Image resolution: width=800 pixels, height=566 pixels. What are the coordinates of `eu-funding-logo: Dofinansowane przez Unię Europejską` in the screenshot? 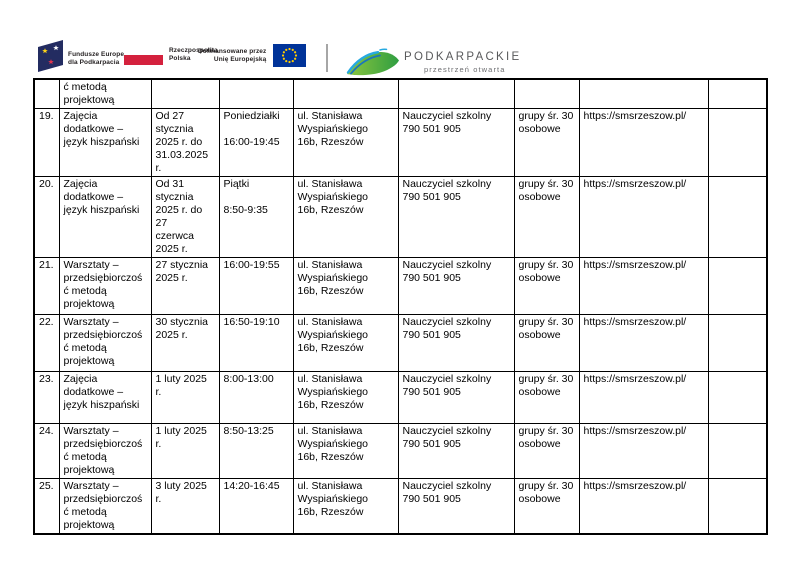 It's located at (252, 55).